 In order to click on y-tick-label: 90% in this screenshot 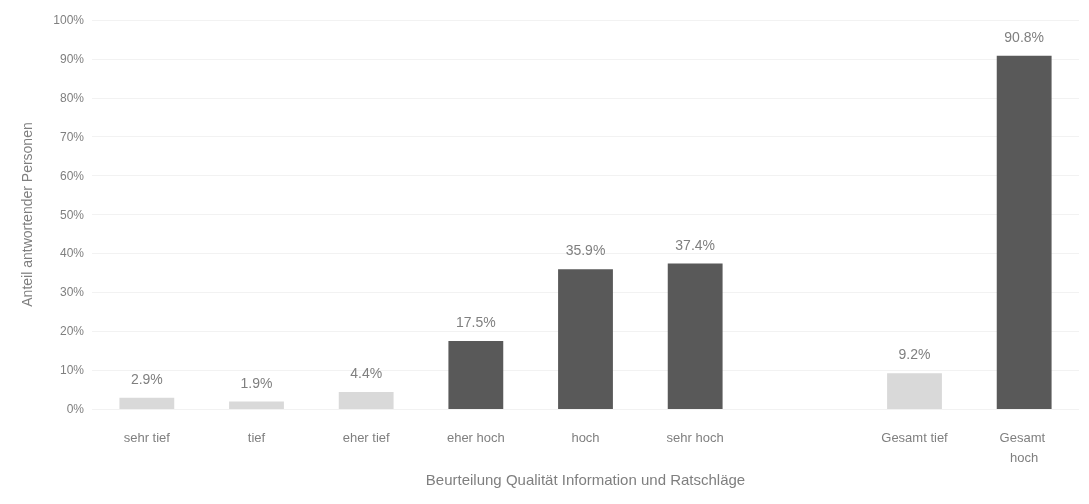, I will do `click(72, 58)`.